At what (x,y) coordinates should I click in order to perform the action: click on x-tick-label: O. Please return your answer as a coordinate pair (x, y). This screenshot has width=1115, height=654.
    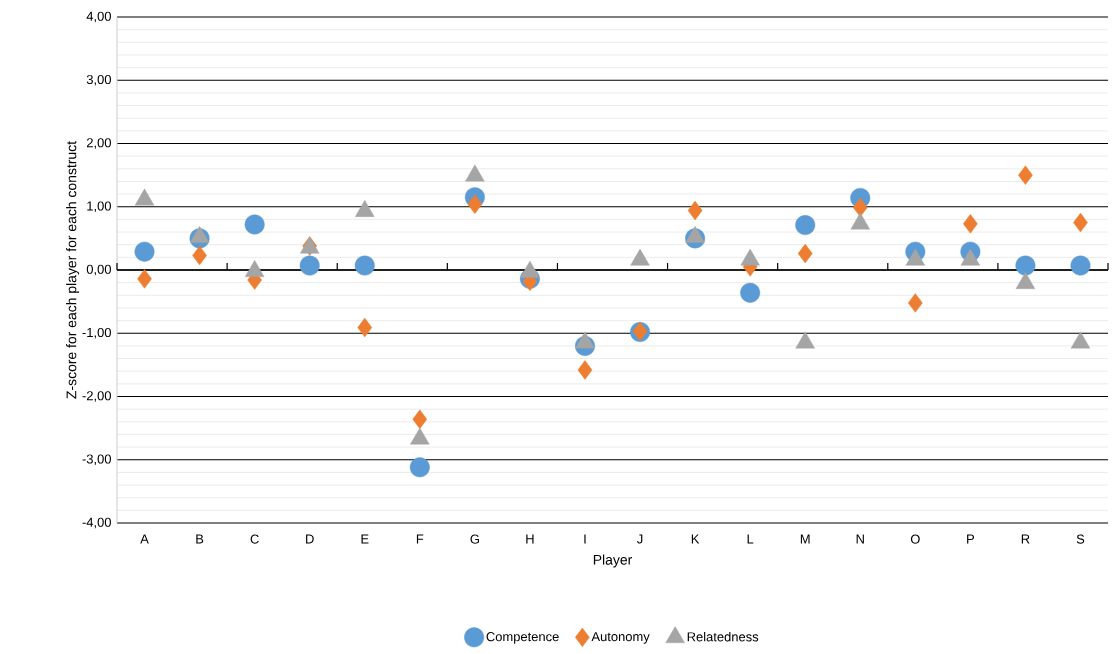
    Looking at the image, I should click on (915, 539).